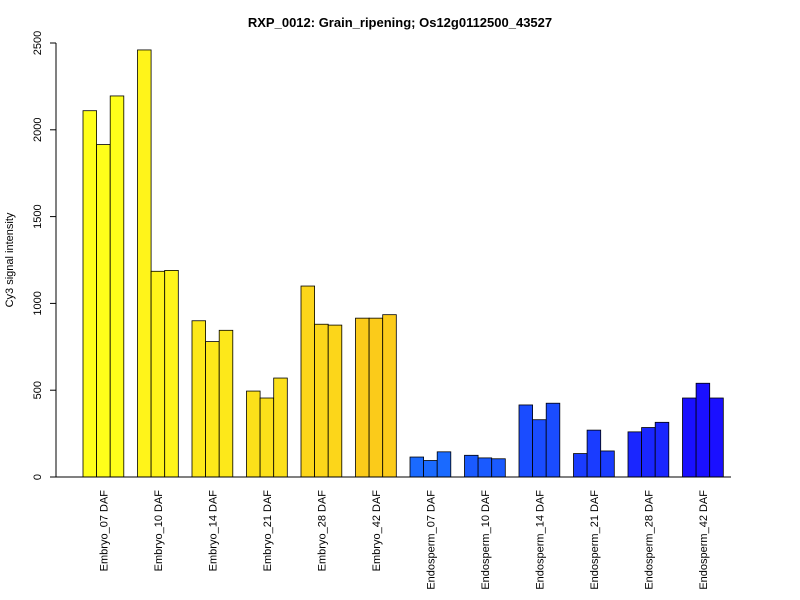 The image size is (800, 600). What do you see at coordinates (38, 216) in the screenshot?
I see `y-tick-label: 1500` at bounding box center [38, 216].